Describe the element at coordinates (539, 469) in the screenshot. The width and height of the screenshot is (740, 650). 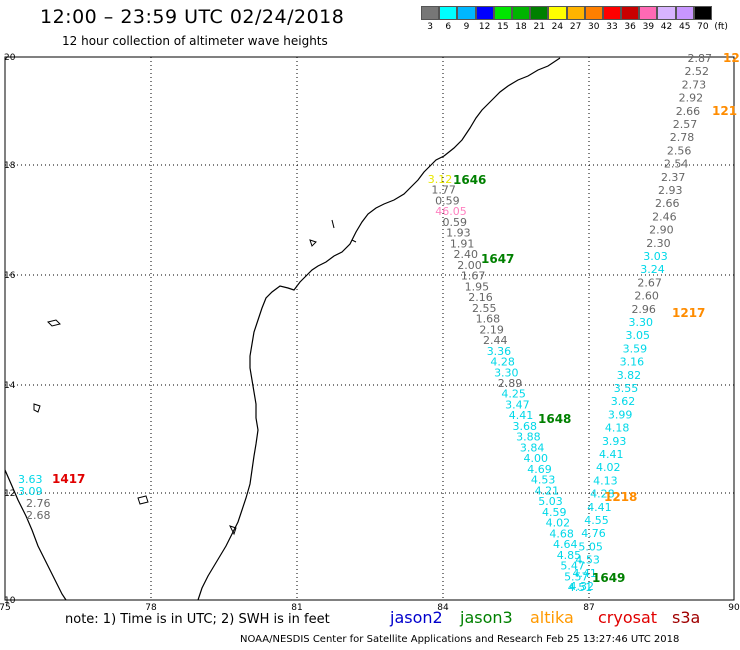
I see `swh-value: 4.69` at that location.